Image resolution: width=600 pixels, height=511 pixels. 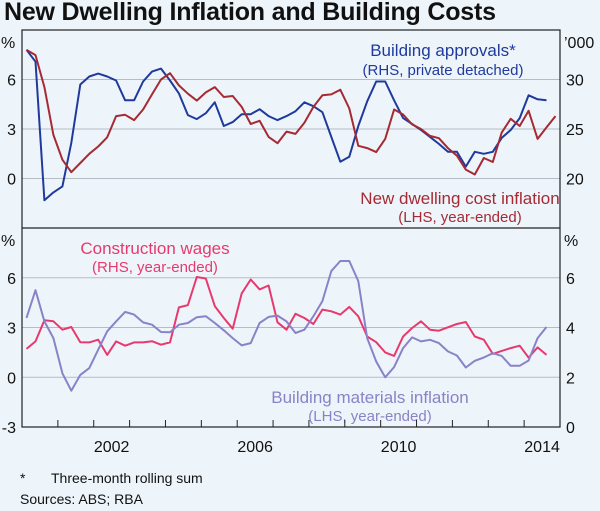 I want to click on left-tick-label: -3, so click(x=9, y=428).